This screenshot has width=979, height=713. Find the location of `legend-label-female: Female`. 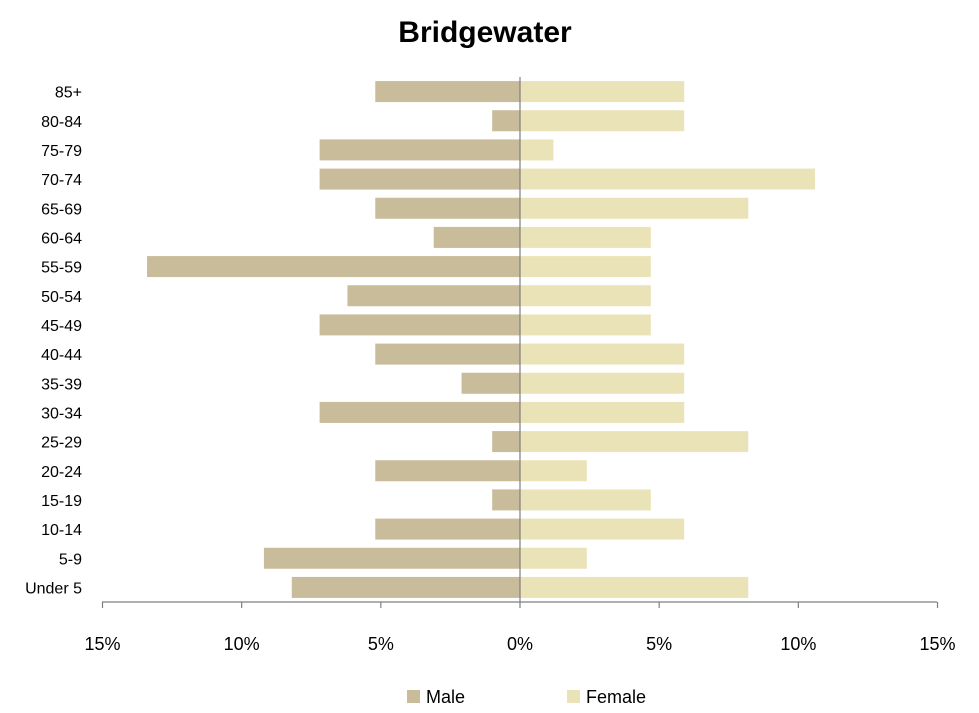

legend-label-female: Female is located at coordinates (616, 697).